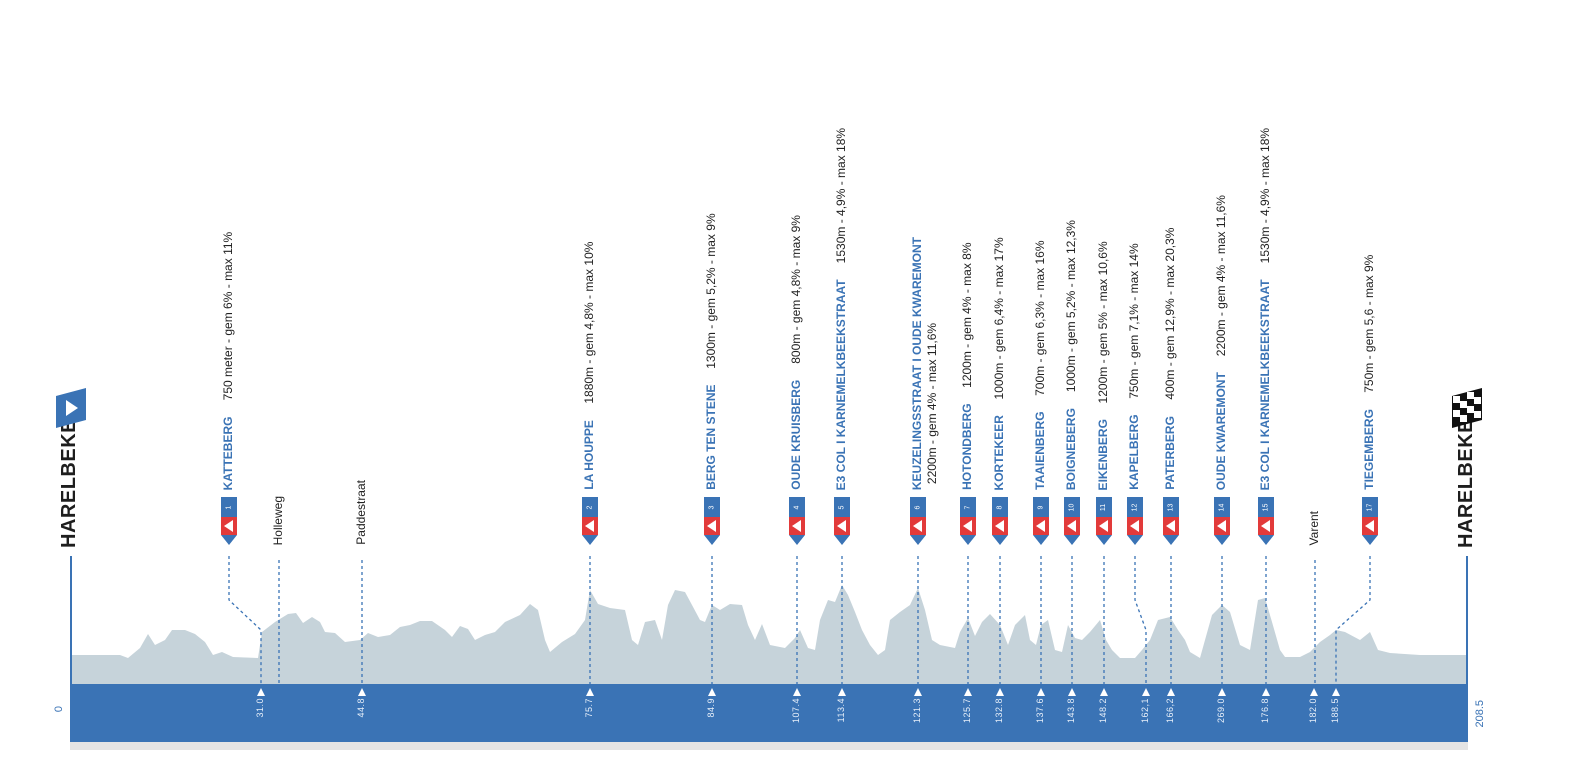 The width and height of the screenshot is (1574, 772). What do you see at coordinates (1103, 321) in the screenshot?
I see `climb-details: 1200m - gem 5% - max 10,6%` at bounding box center [1103, 321].